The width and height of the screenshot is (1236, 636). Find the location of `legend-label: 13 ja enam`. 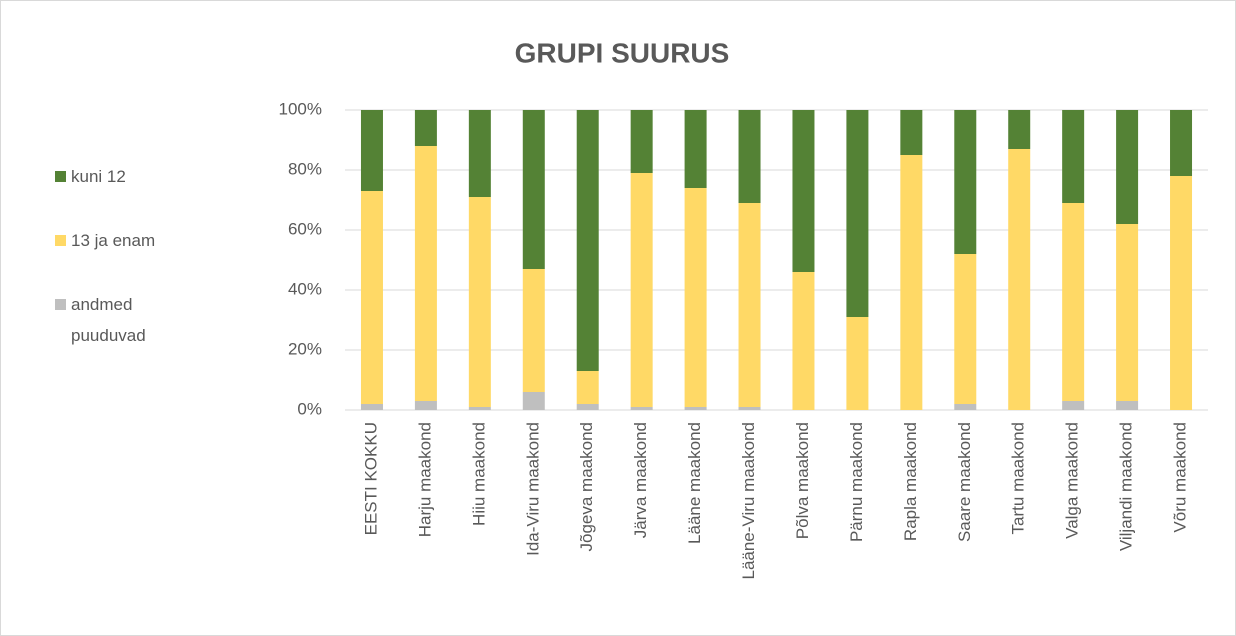

legend-label: 13 ja enam is located at coordinates (113, 240).